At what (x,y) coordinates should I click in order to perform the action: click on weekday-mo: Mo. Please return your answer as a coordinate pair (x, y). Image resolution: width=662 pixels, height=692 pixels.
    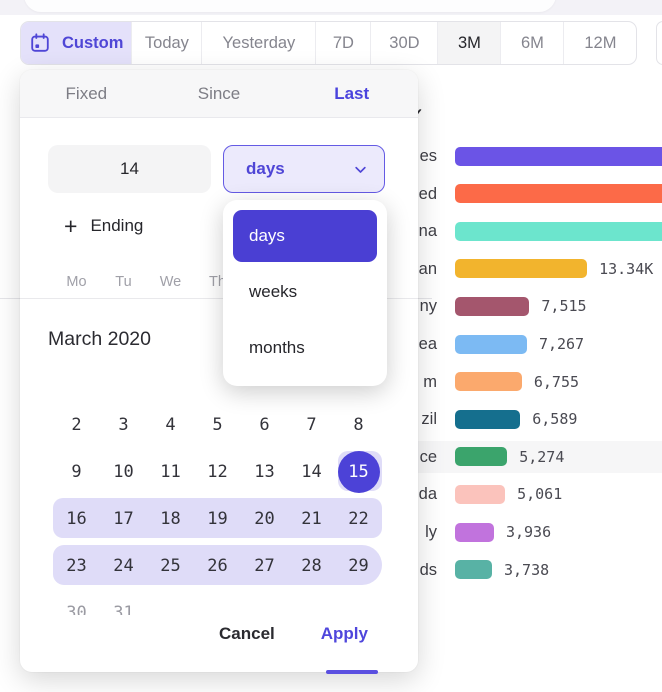
    Looking at the image, I should click on (76, 282).